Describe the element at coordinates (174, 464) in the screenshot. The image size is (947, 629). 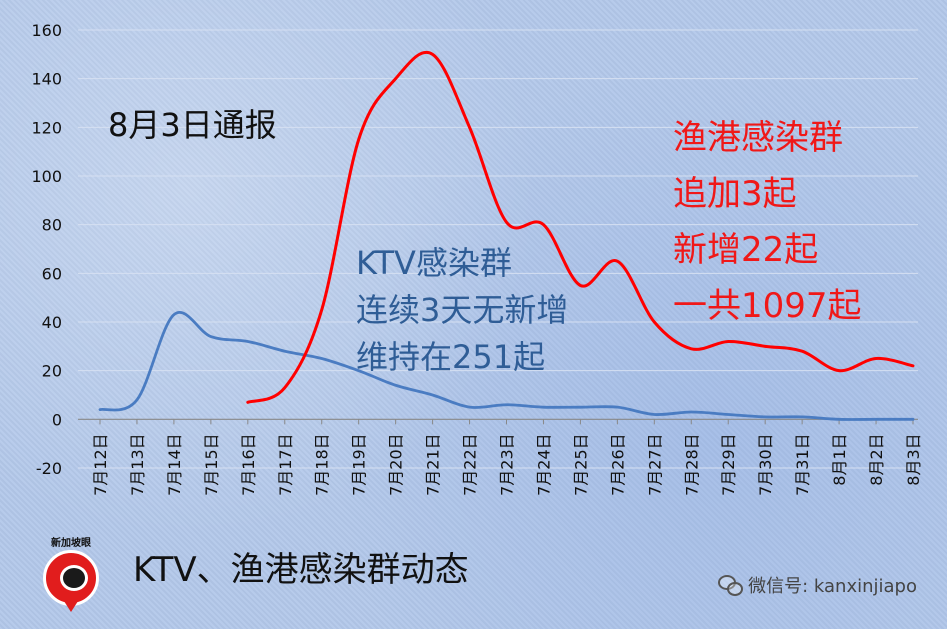
I see `x-tick-label: 7月14日` at that location.